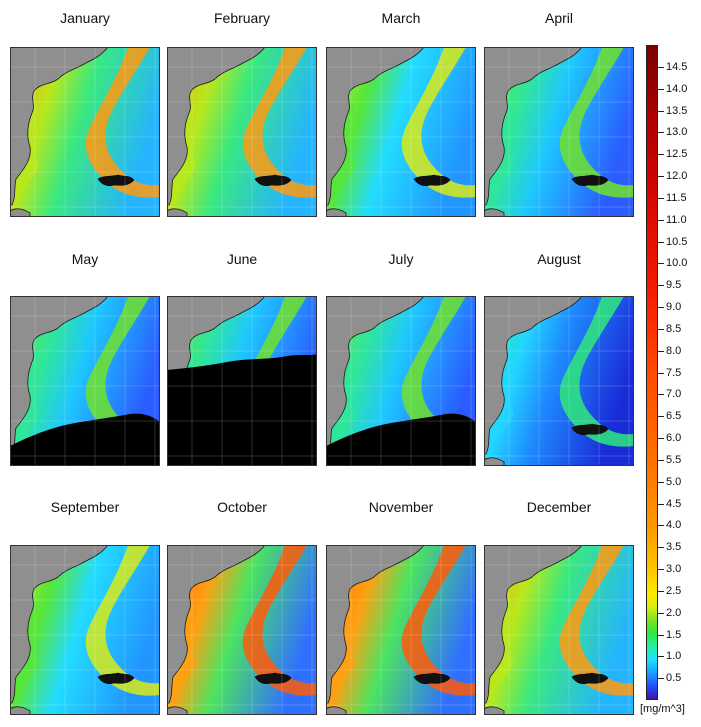  Describe the element at coordinates (674, 590) in the screenshot. I see `colorbar-tick-label: 2.5` at that location.